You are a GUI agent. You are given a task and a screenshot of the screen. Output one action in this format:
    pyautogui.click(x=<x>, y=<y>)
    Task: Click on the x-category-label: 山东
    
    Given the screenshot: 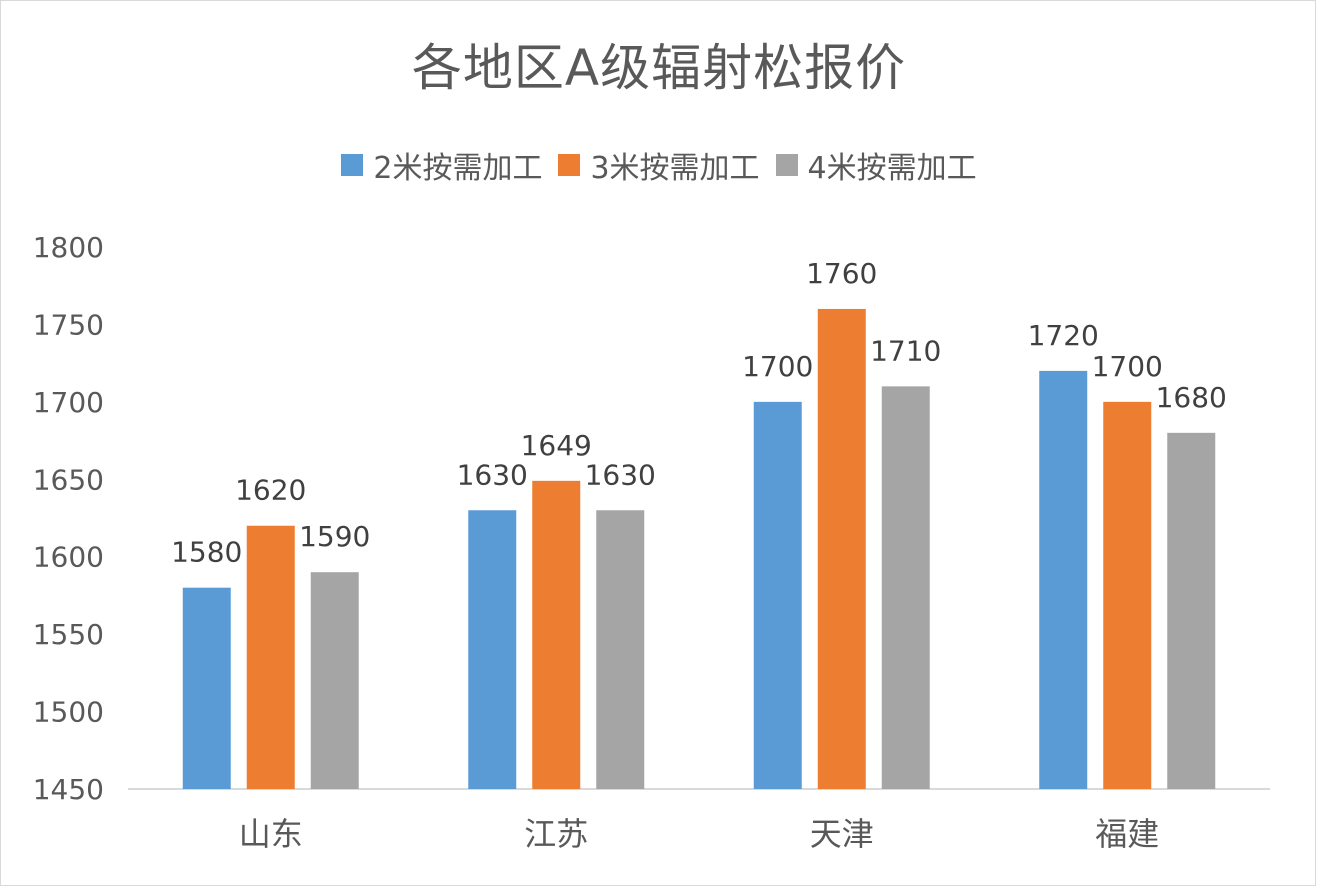 What is the action you would take?
    pyautogui.click(x=271, y=834)
    